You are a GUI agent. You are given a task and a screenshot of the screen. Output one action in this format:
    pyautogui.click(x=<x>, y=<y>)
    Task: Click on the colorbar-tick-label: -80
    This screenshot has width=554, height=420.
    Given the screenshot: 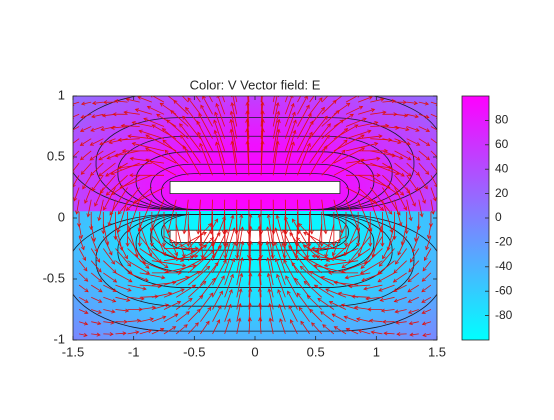 What is the action you would take?
    pyautogui.click(x=504, y=315)
    